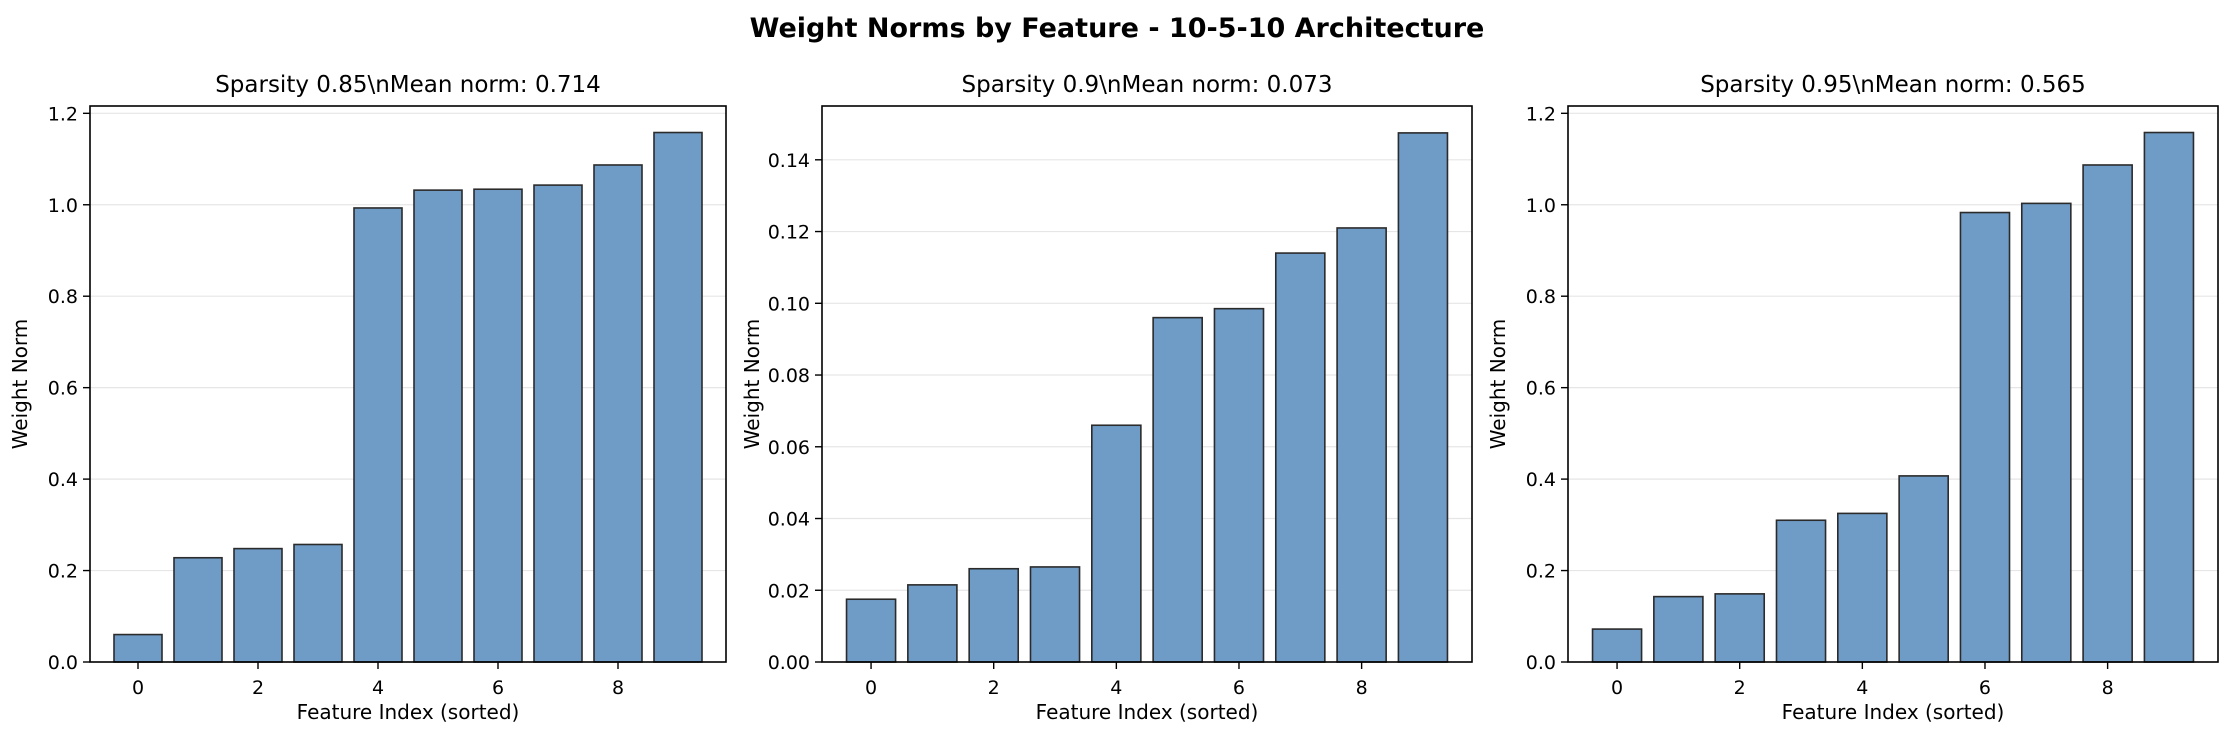 This screenshot has width=2234, height=740. I want to click on y-tick-label: 0.08, so click(789, 376).